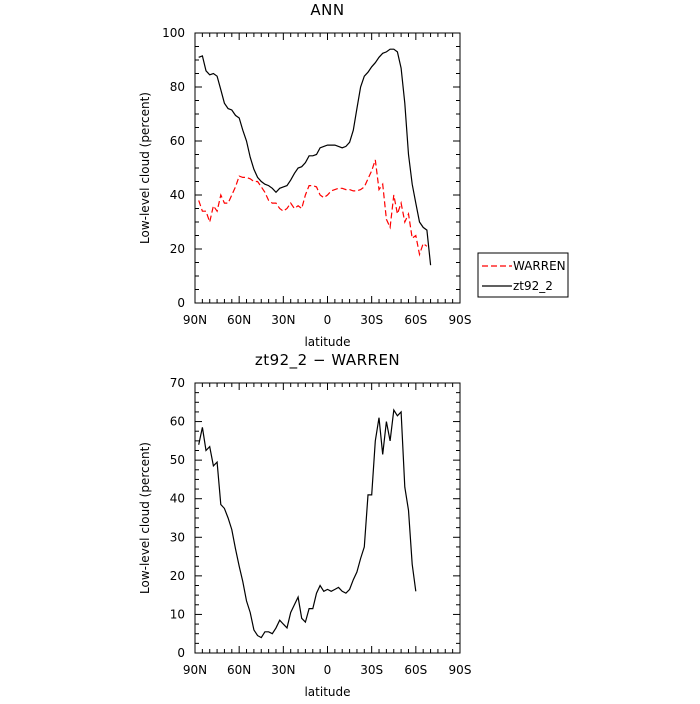  What do you see at coordinates (177, 87) in the screenshot?
I see `y-tick-label: 80` at bounding box center [177, 87].